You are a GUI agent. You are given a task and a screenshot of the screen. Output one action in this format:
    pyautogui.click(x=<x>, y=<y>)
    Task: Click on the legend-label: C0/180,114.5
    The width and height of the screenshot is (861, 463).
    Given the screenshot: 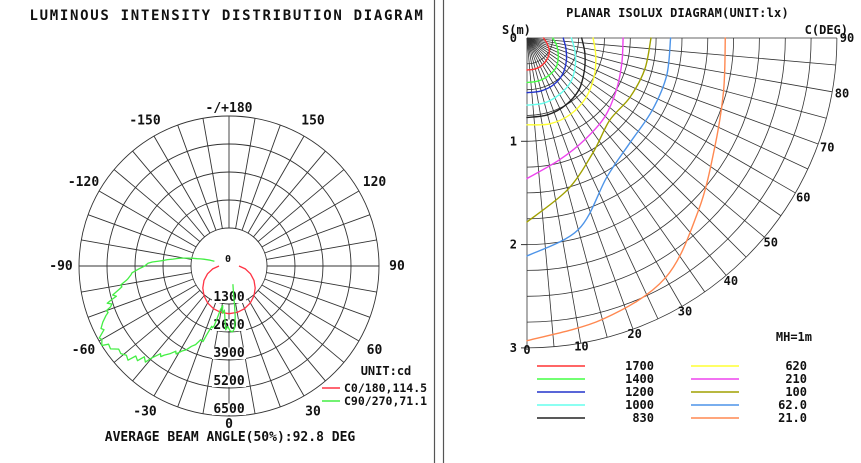 What is the action you would take?
    pyautogui.click(x=385, y=388)
    